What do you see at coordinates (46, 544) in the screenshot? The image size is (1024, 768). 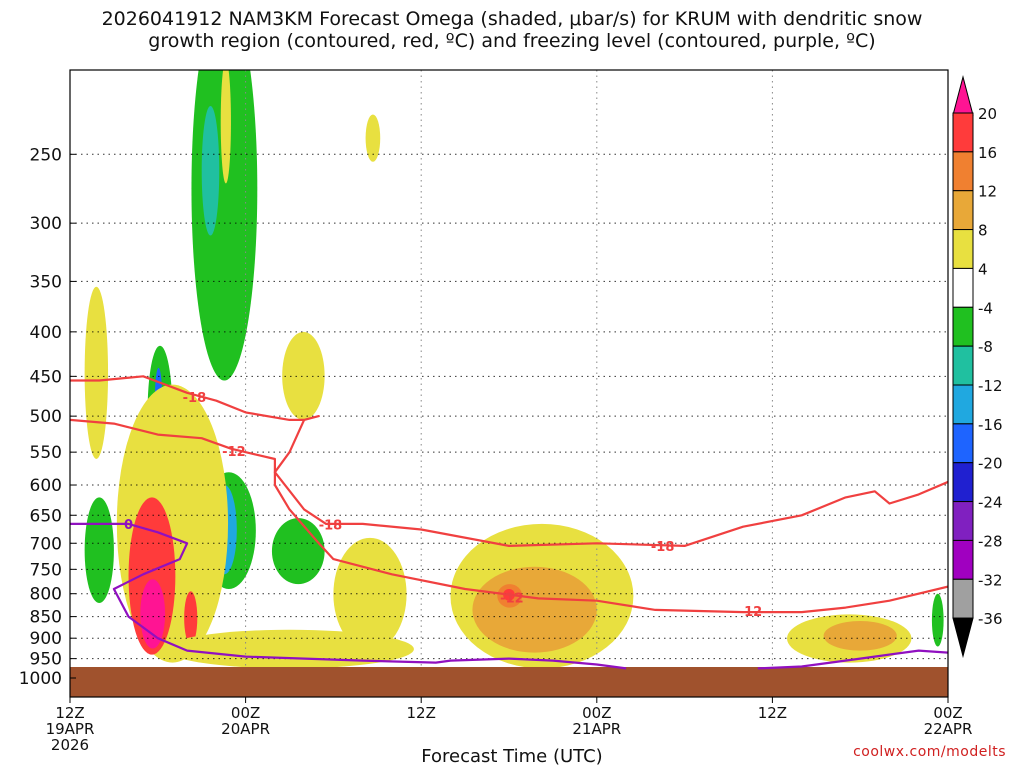 I see `y-tick-label: 700` at bounding box center [46, 544].